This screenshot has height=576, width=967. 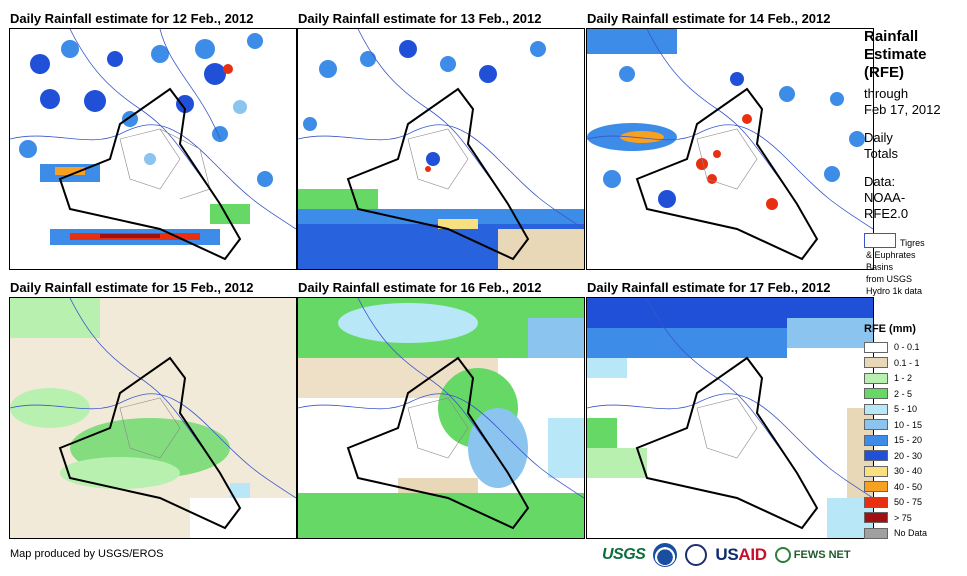 I want to click on sidebar-data-label: Data:, so click(x=880, y=181).